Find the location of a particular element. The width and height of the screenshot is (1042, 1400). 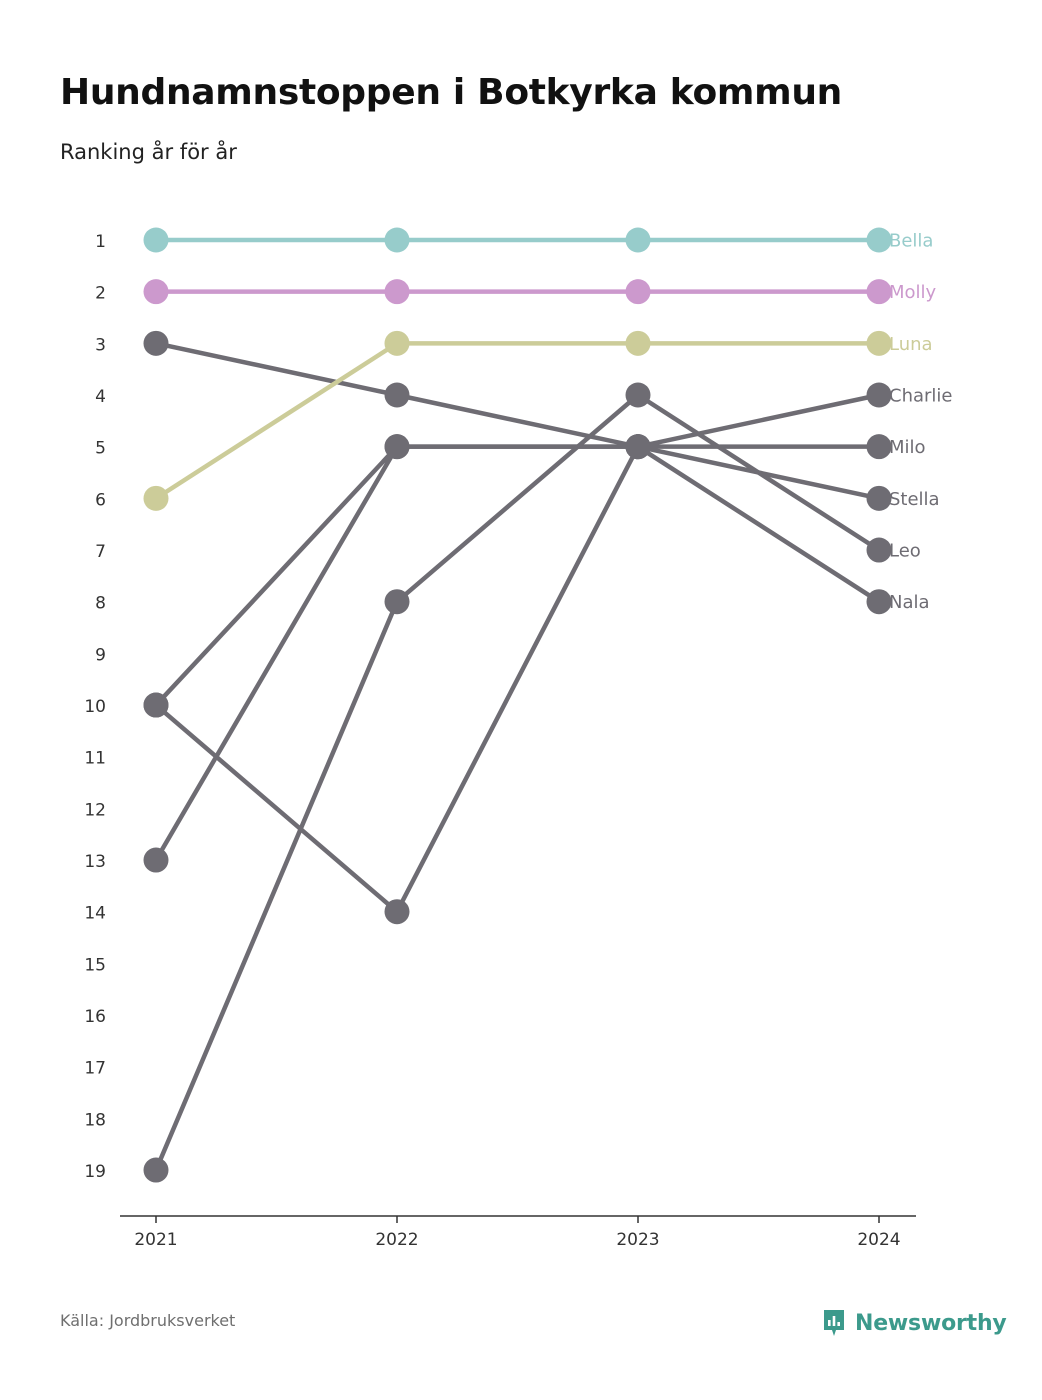

point-milo-2021 is located at coordinates (156, 343).